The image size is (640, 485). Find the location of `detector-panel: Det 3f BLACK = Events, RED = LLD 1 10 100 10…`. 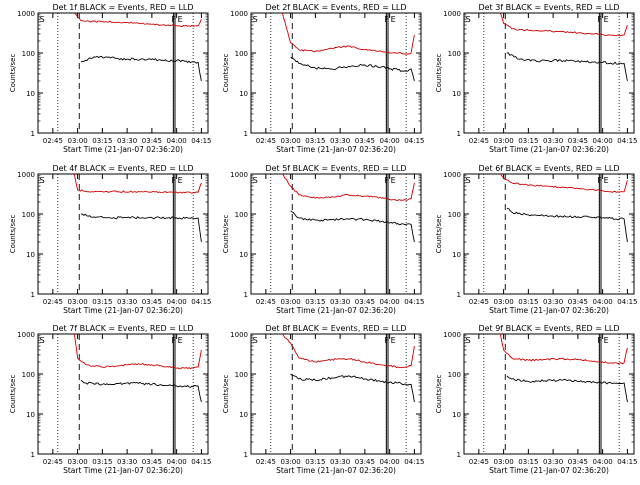

detector-panel: Det 3f BLACK = Events, RED = LLD 1 10 100 10… is located at coordinates (536, 78).